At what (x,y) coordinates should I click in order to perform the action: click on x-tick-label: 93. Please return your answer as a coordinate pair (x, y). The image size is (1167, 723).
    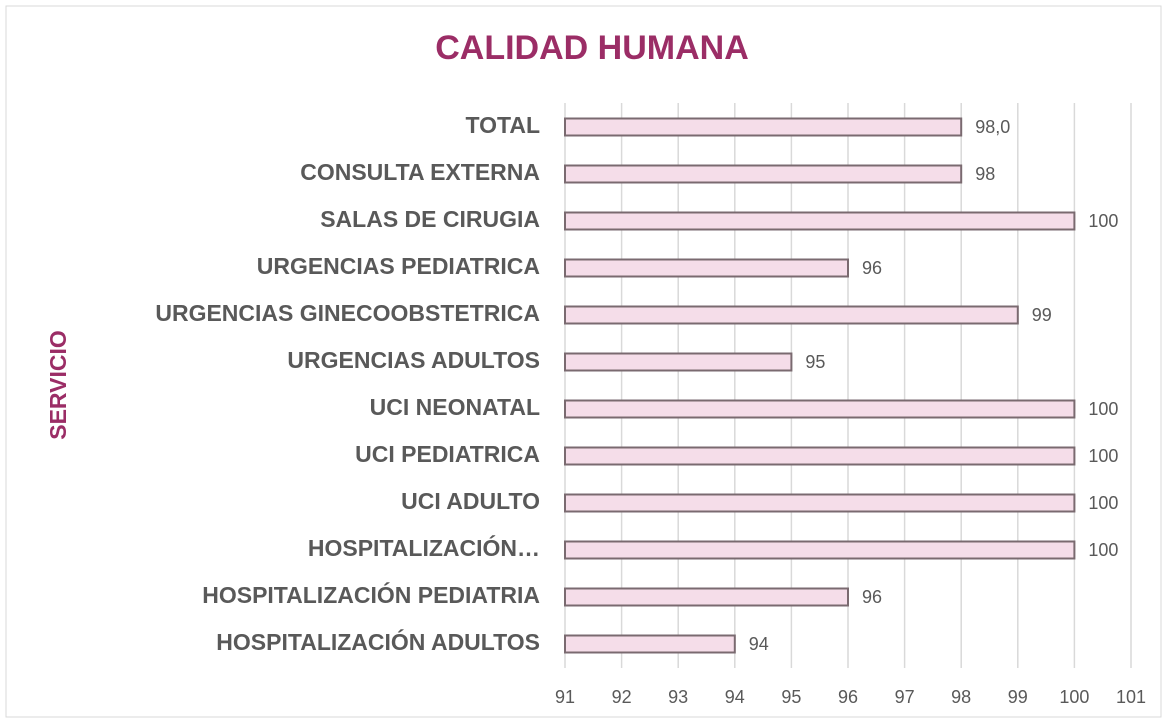
    Looking at the image, I should click on (678, 697).